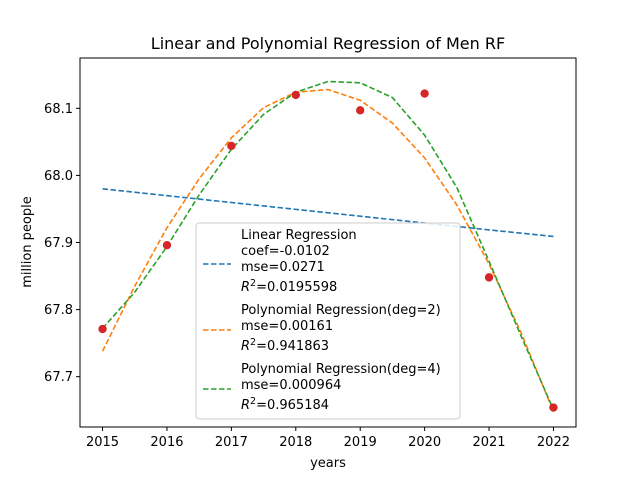 The width and height of the screenshot is (640, 480). Describe the element at coordinates (283, 267) in the screenshot. I see `legend-entry-text: mse=0.0271` at that location.